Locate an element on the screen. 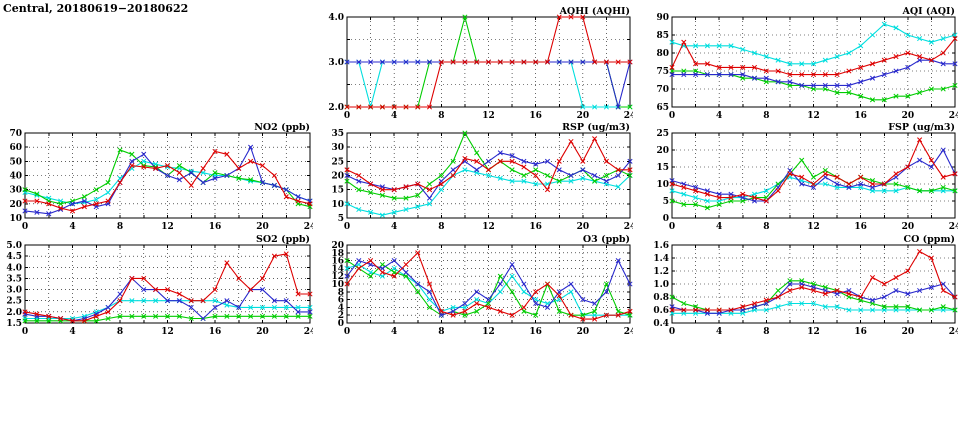 The width and height of the screenshot is (975, 447). svg-text: 4.5 is located at coordinates (14, 257).